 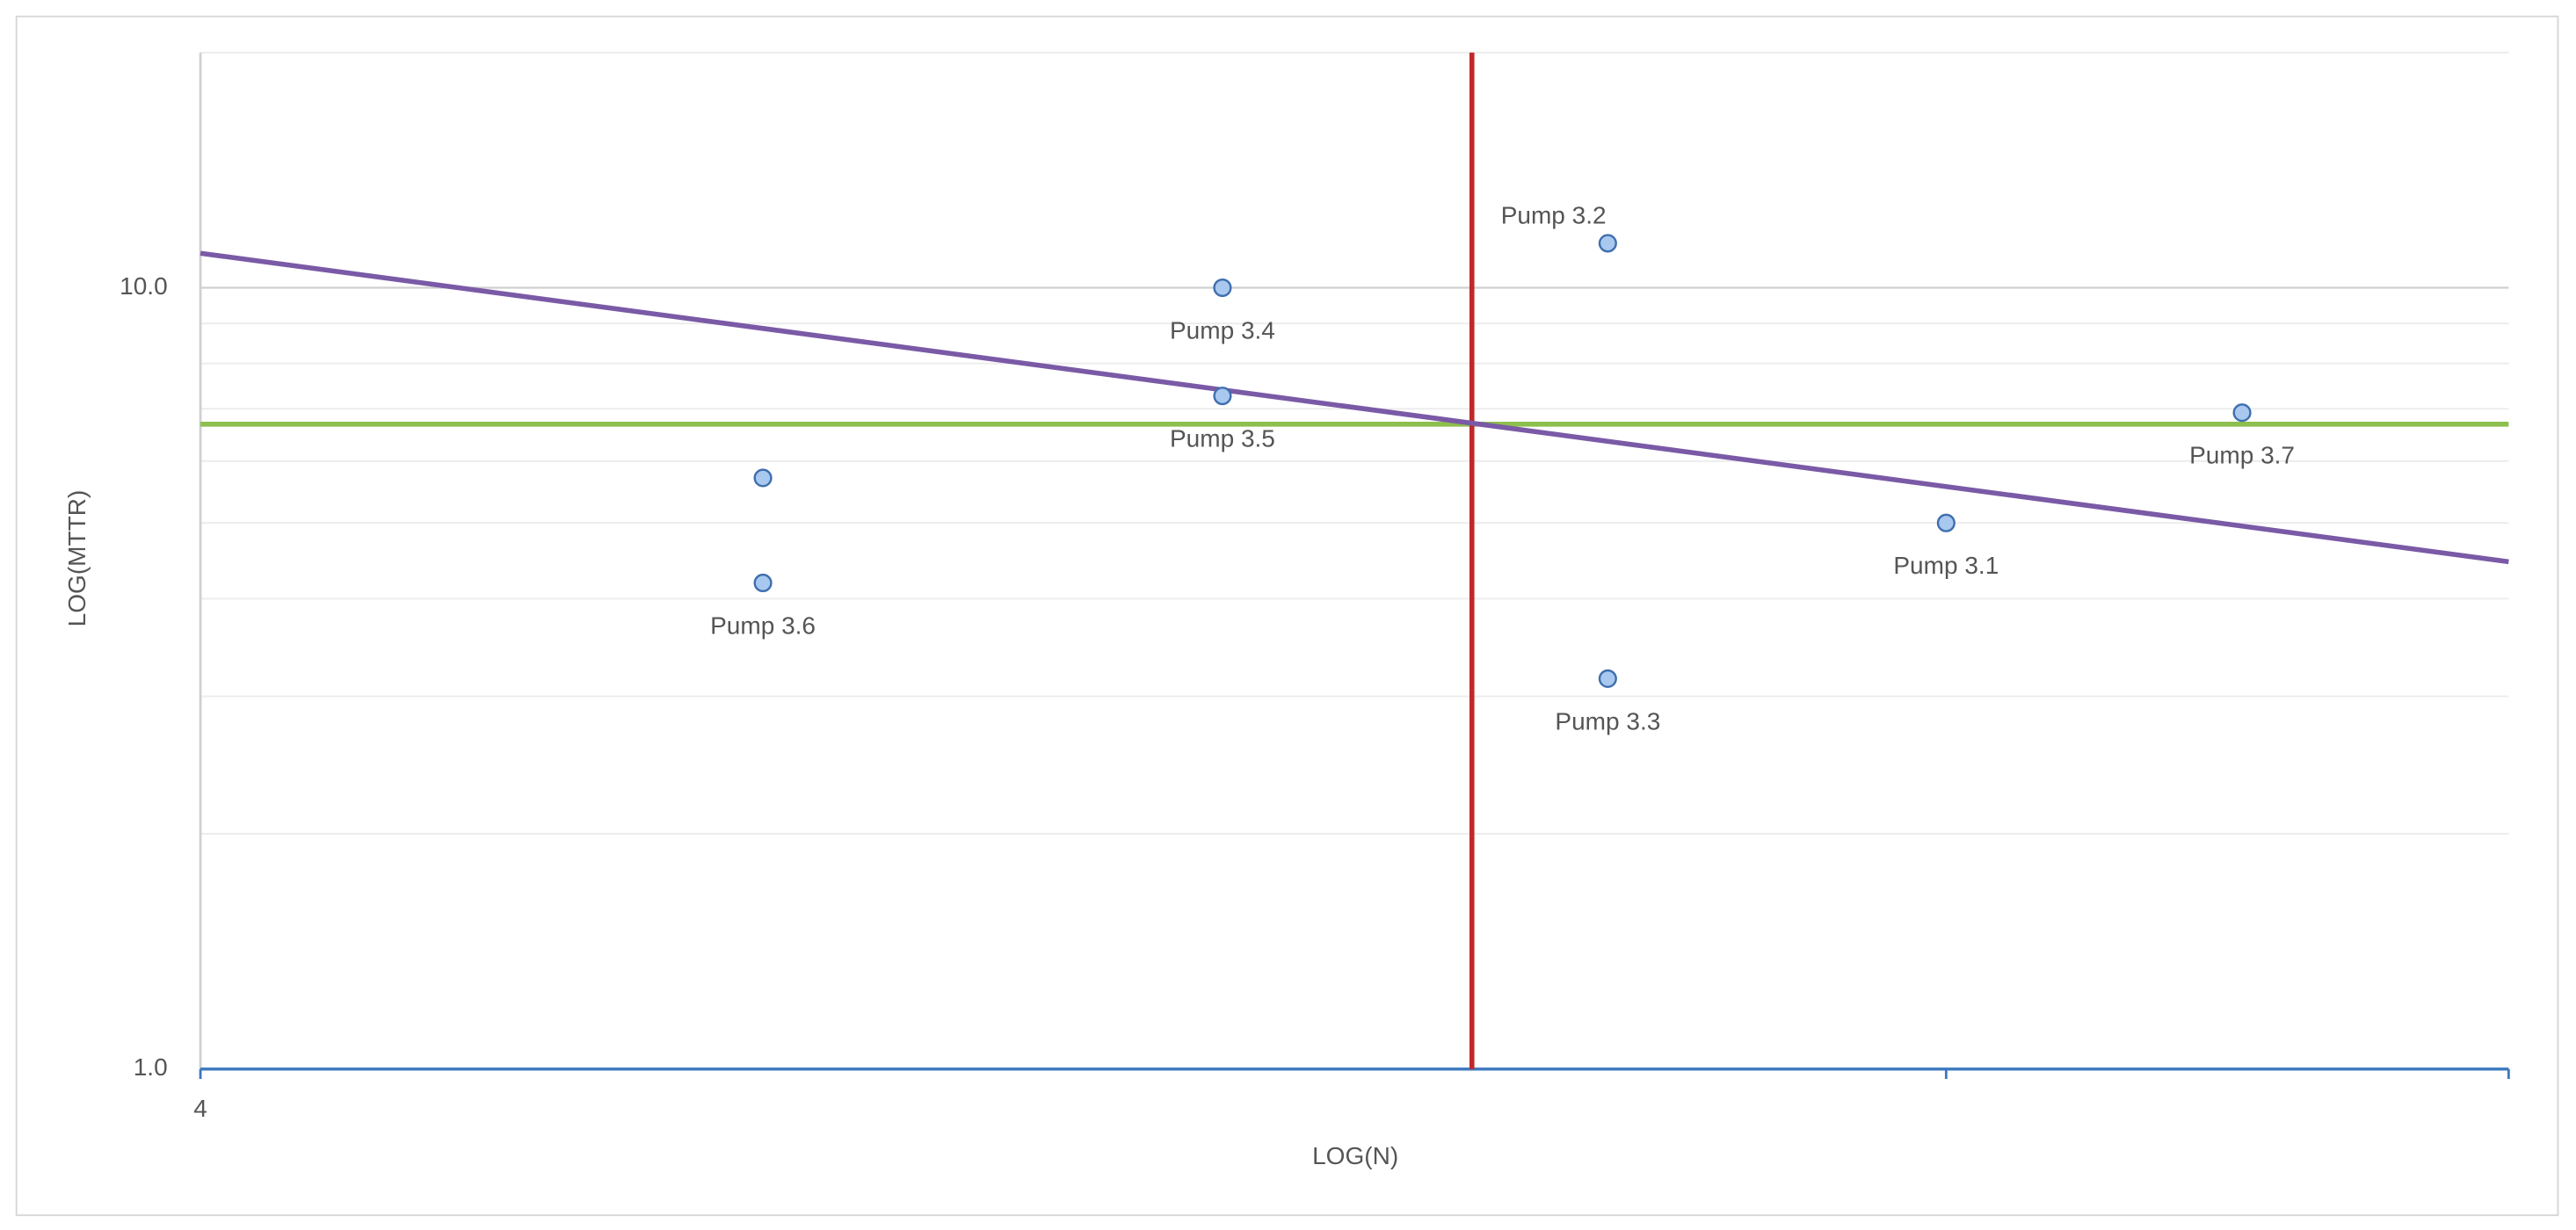 What do you see at coordinates (763, 625) in the screenshot?
I see `point-label: Pump 3.6` at bounding box center [763, 625].